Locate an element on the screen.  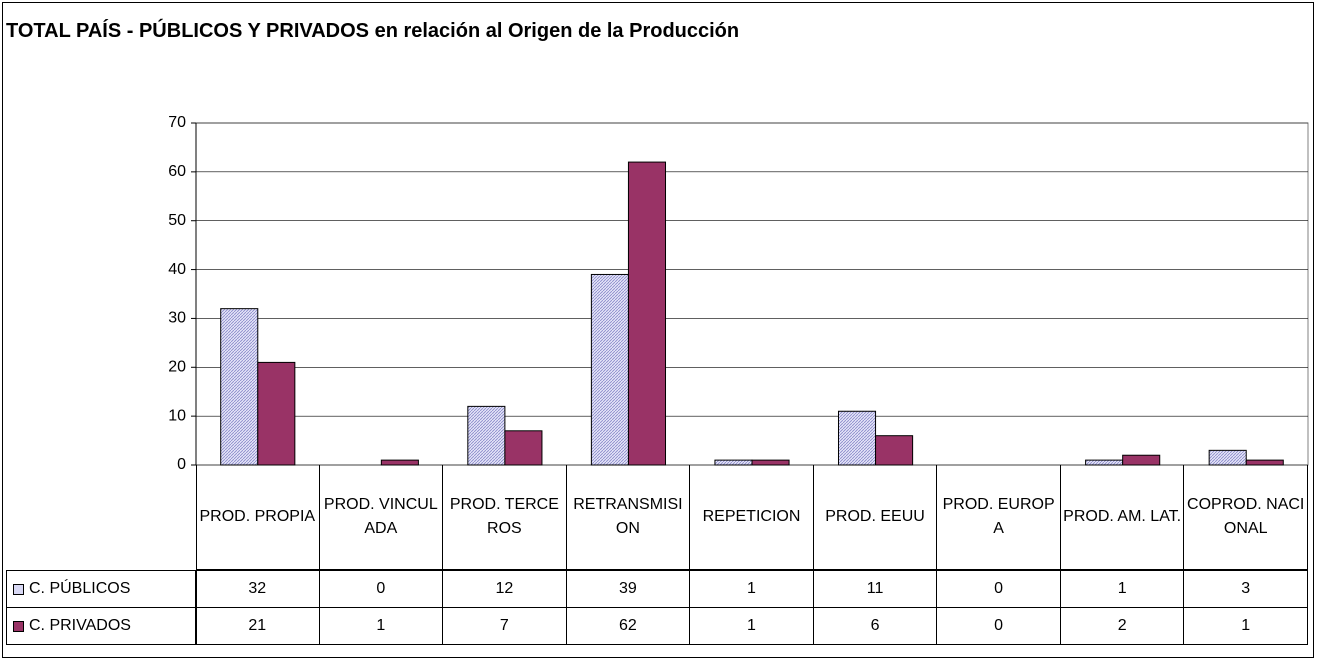
category-label: PROD. AM. LAT. is located at coordinates (1122, 517).